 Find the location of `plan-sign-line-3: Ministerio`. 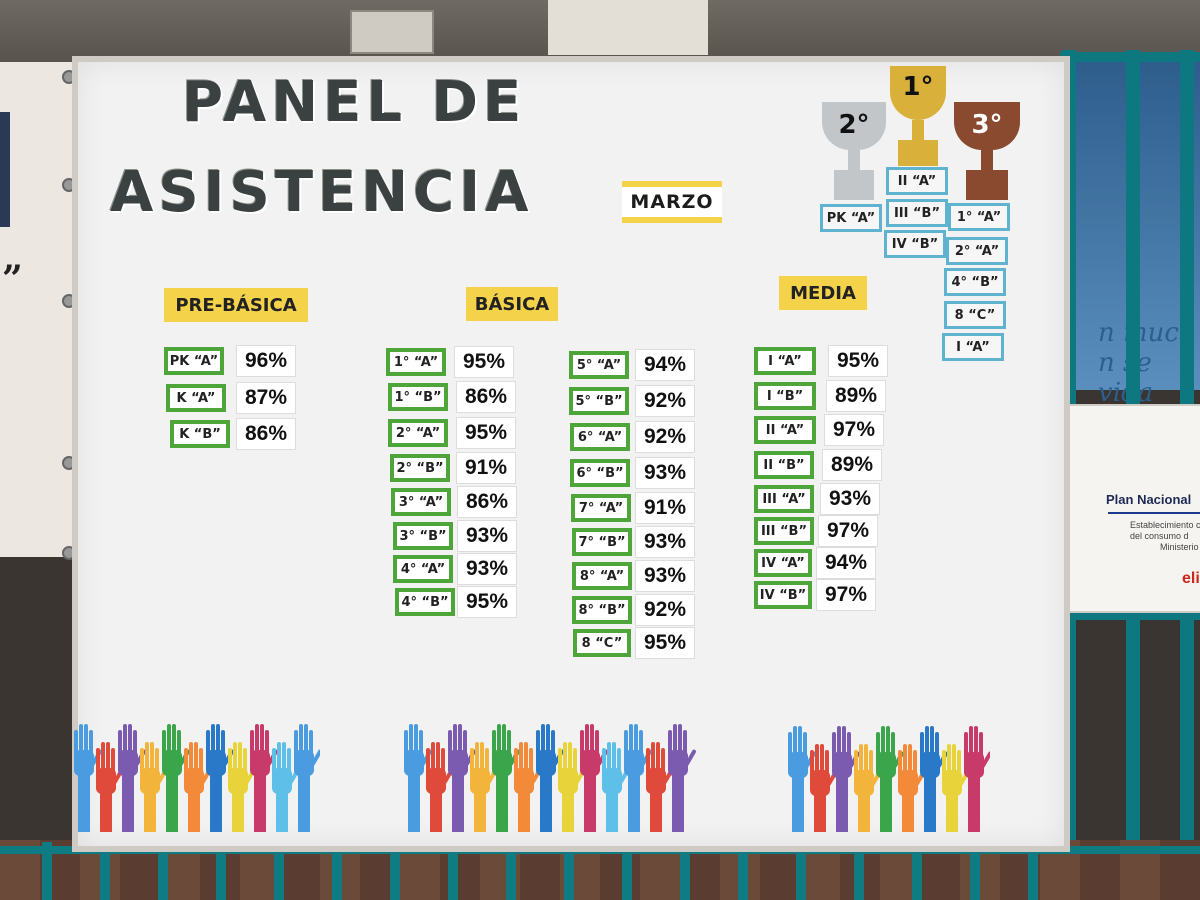

plan-sign-line-3: Ministerio is located at coordinates (1179, 547).